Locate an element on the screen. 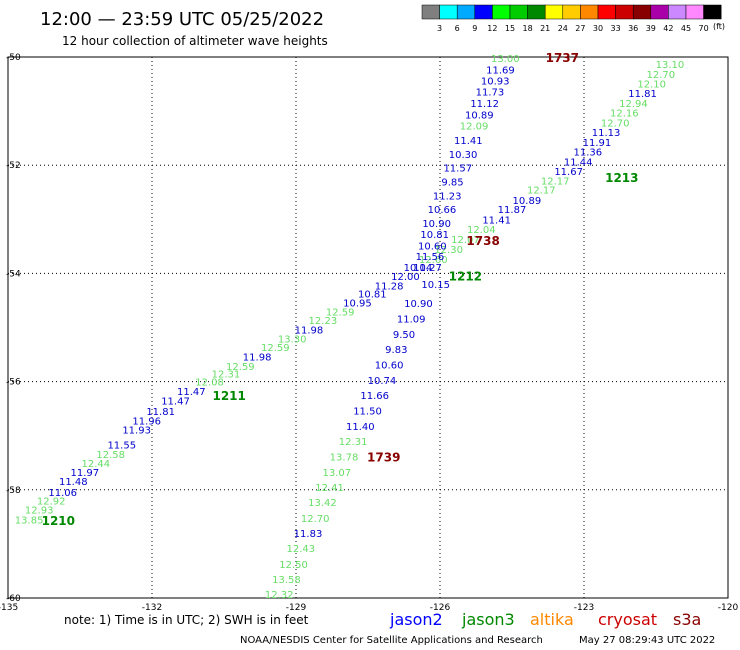 This screenshot has height=650, width=740. chart-title: 12:00 — 23:59 UTC 05/25/2022 is located at coordinates (182, 19).